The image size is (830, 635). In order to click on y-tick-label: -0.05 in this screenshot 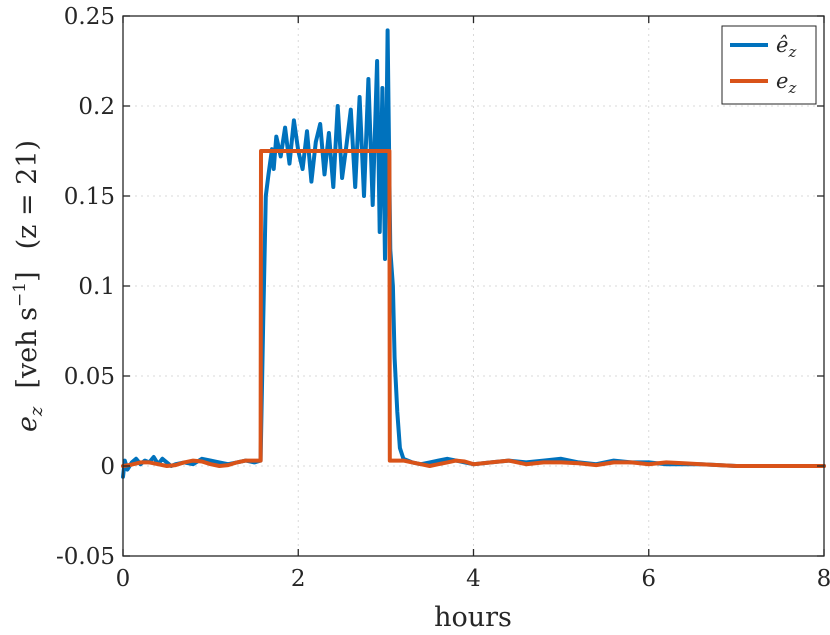, I will do `click(85, 557)`.